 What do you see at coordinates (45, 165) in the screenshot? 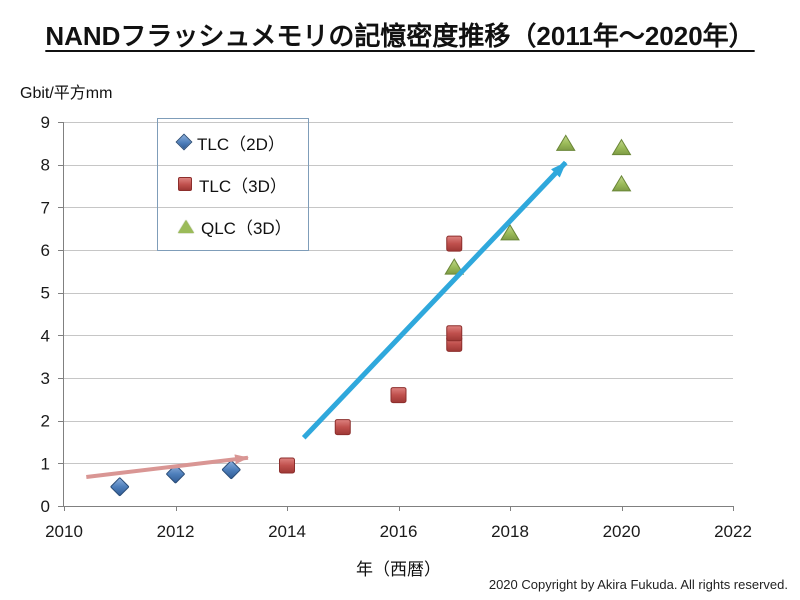
I see `y-tick-label: 8` at bounding box center [45, 165].